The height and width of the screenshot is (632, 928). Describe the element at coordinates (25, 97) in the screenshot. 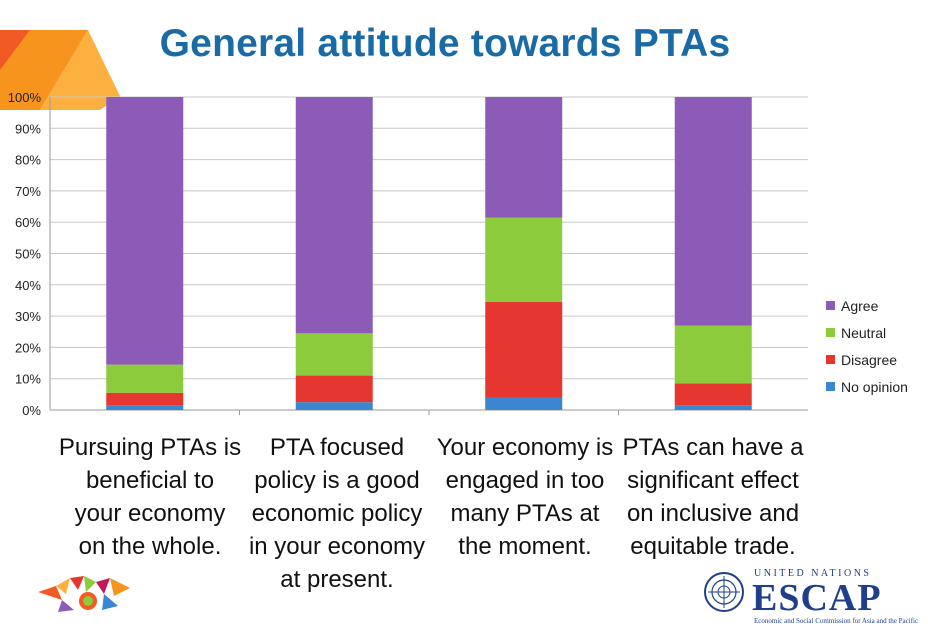

I see `y-tick-label: 100%` at that location.